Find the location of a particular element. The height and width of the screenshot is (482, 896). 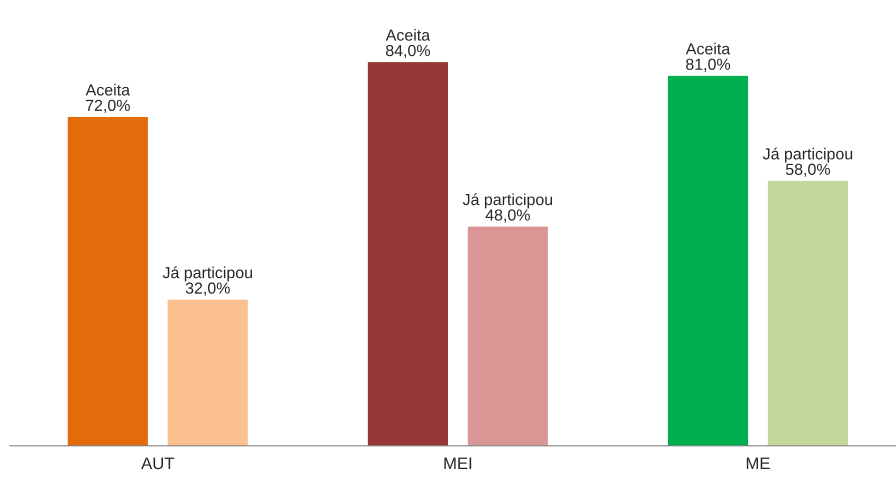

x-tick-label: AUT is located at coordinates (157, 464).